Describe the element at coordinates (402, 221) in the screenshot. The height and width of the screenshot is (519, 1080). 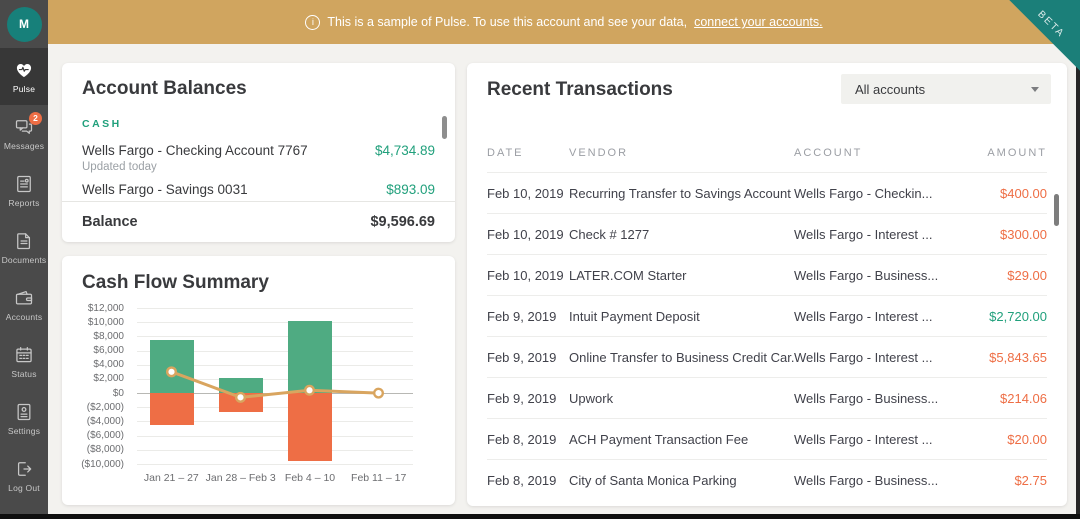
I see `balance-amount: $9,596.69` at that location.